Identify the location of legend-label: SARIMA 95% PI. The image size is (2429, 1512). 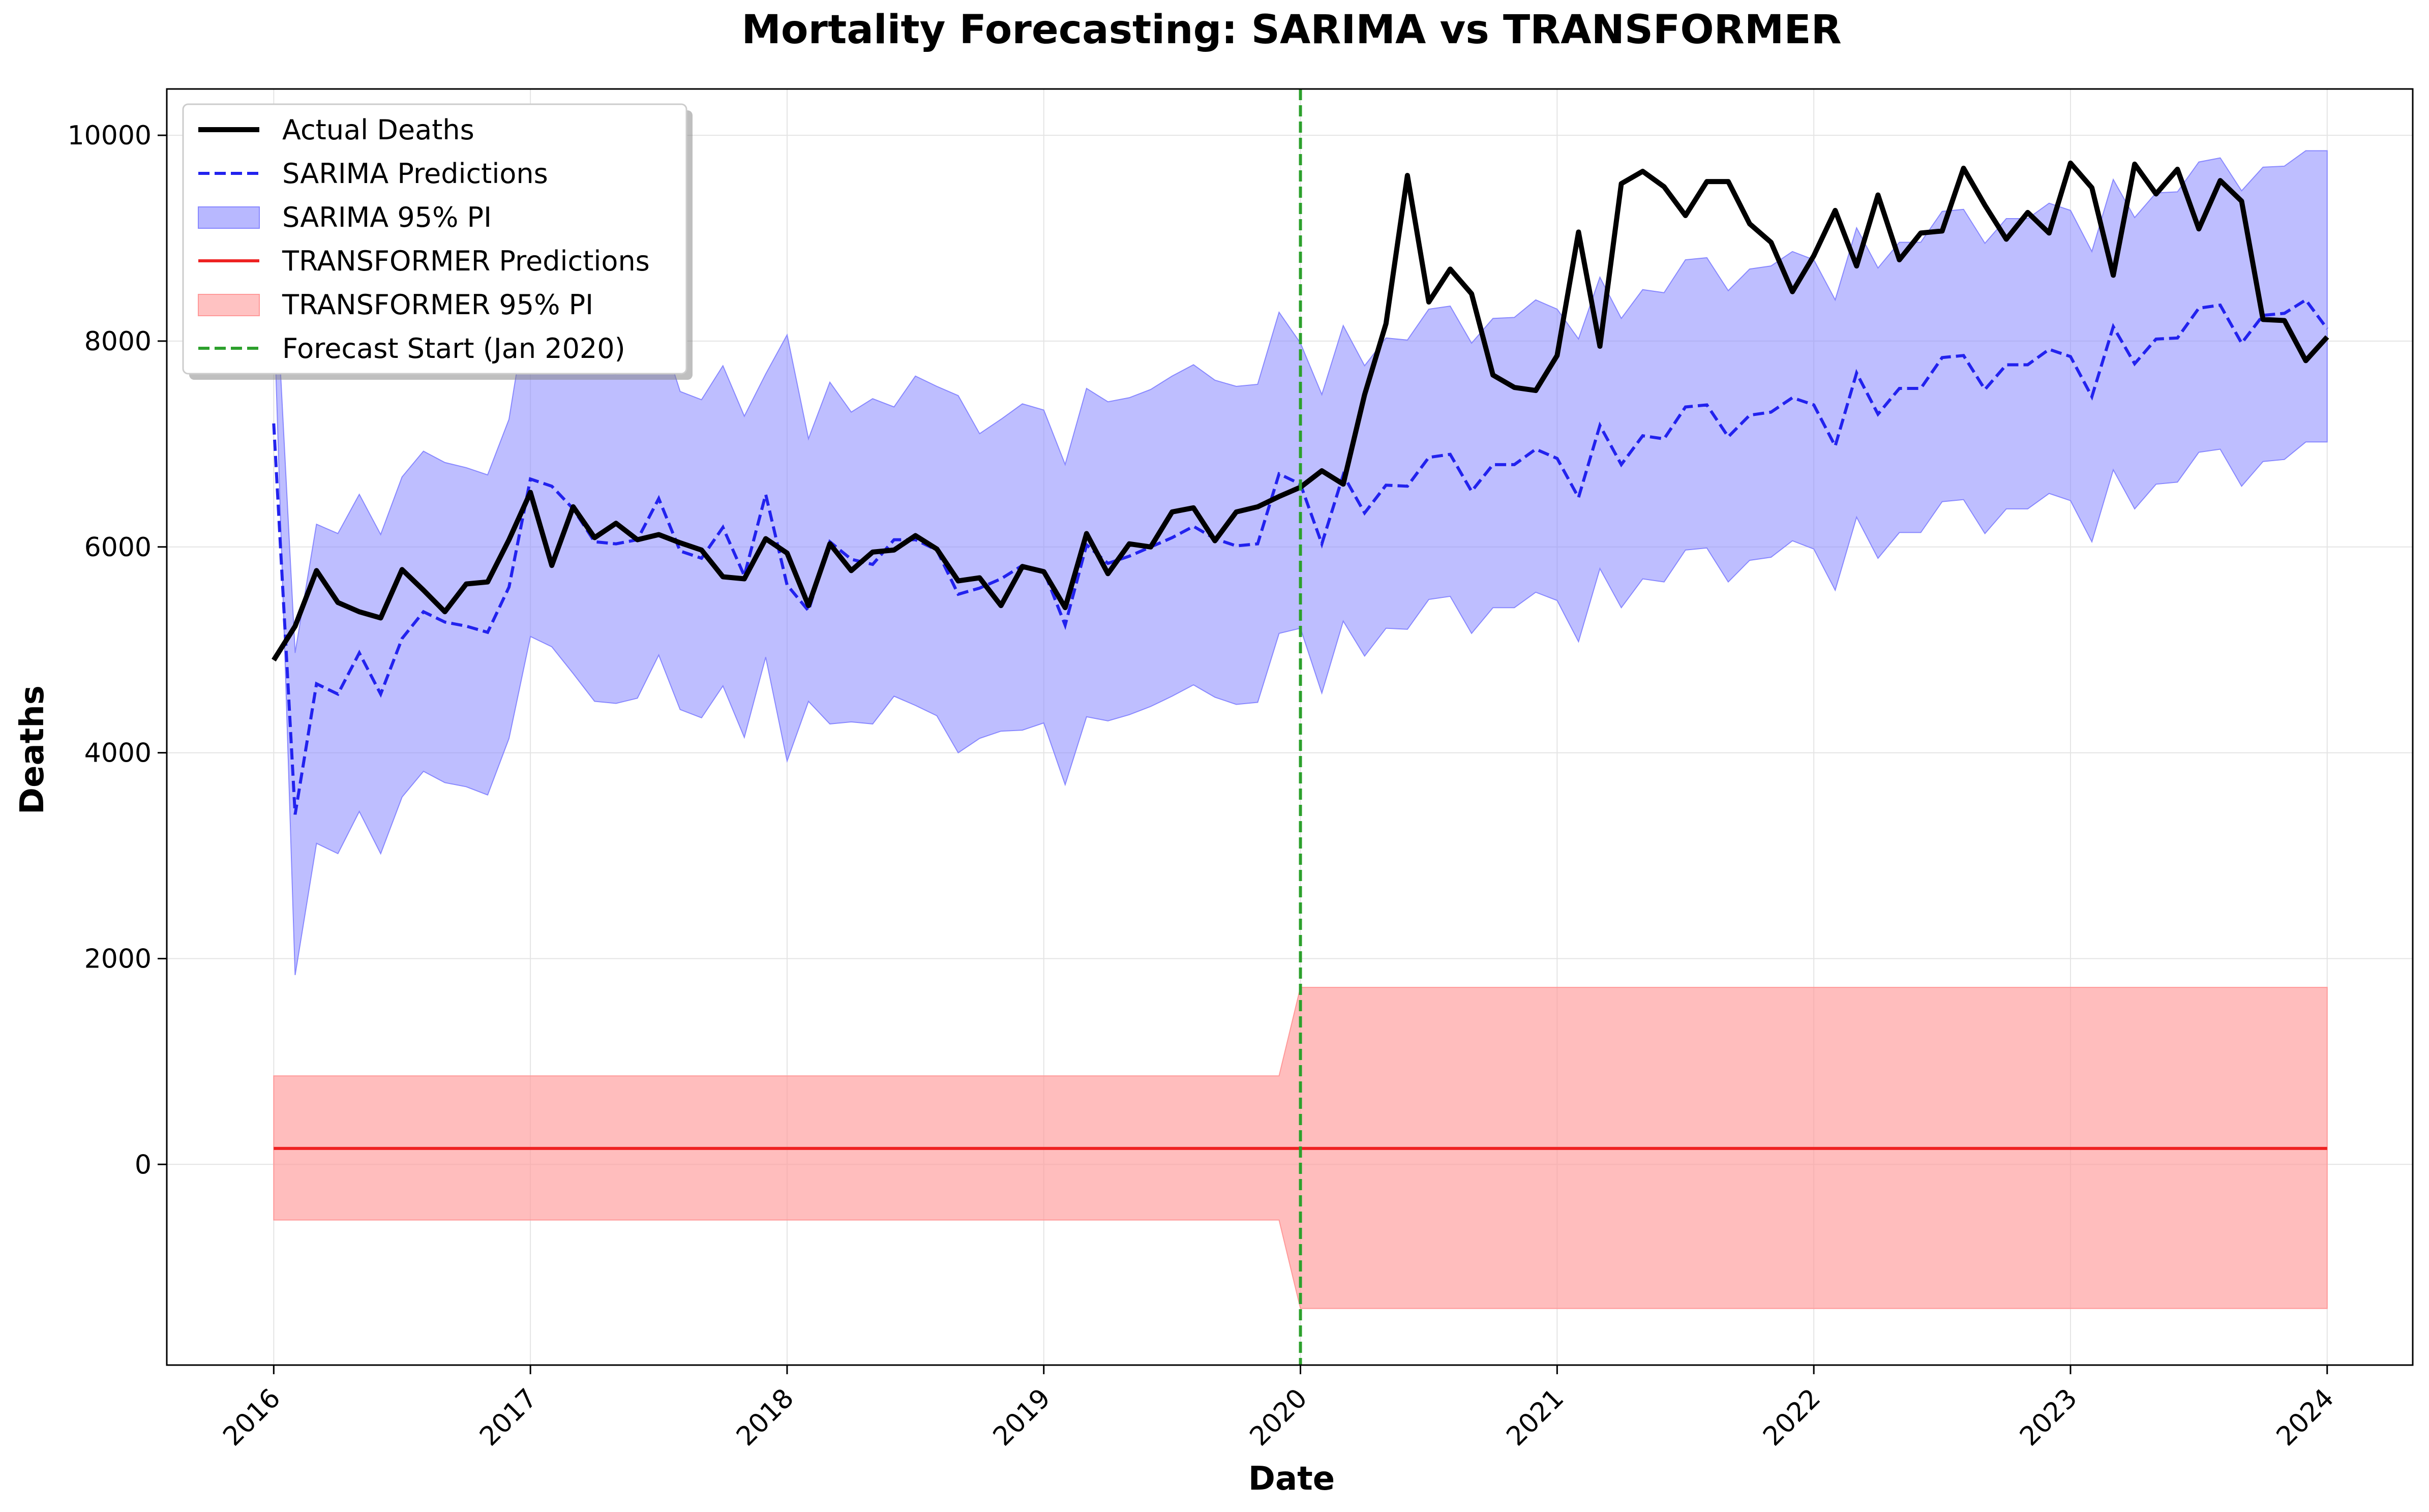
(387, 217).